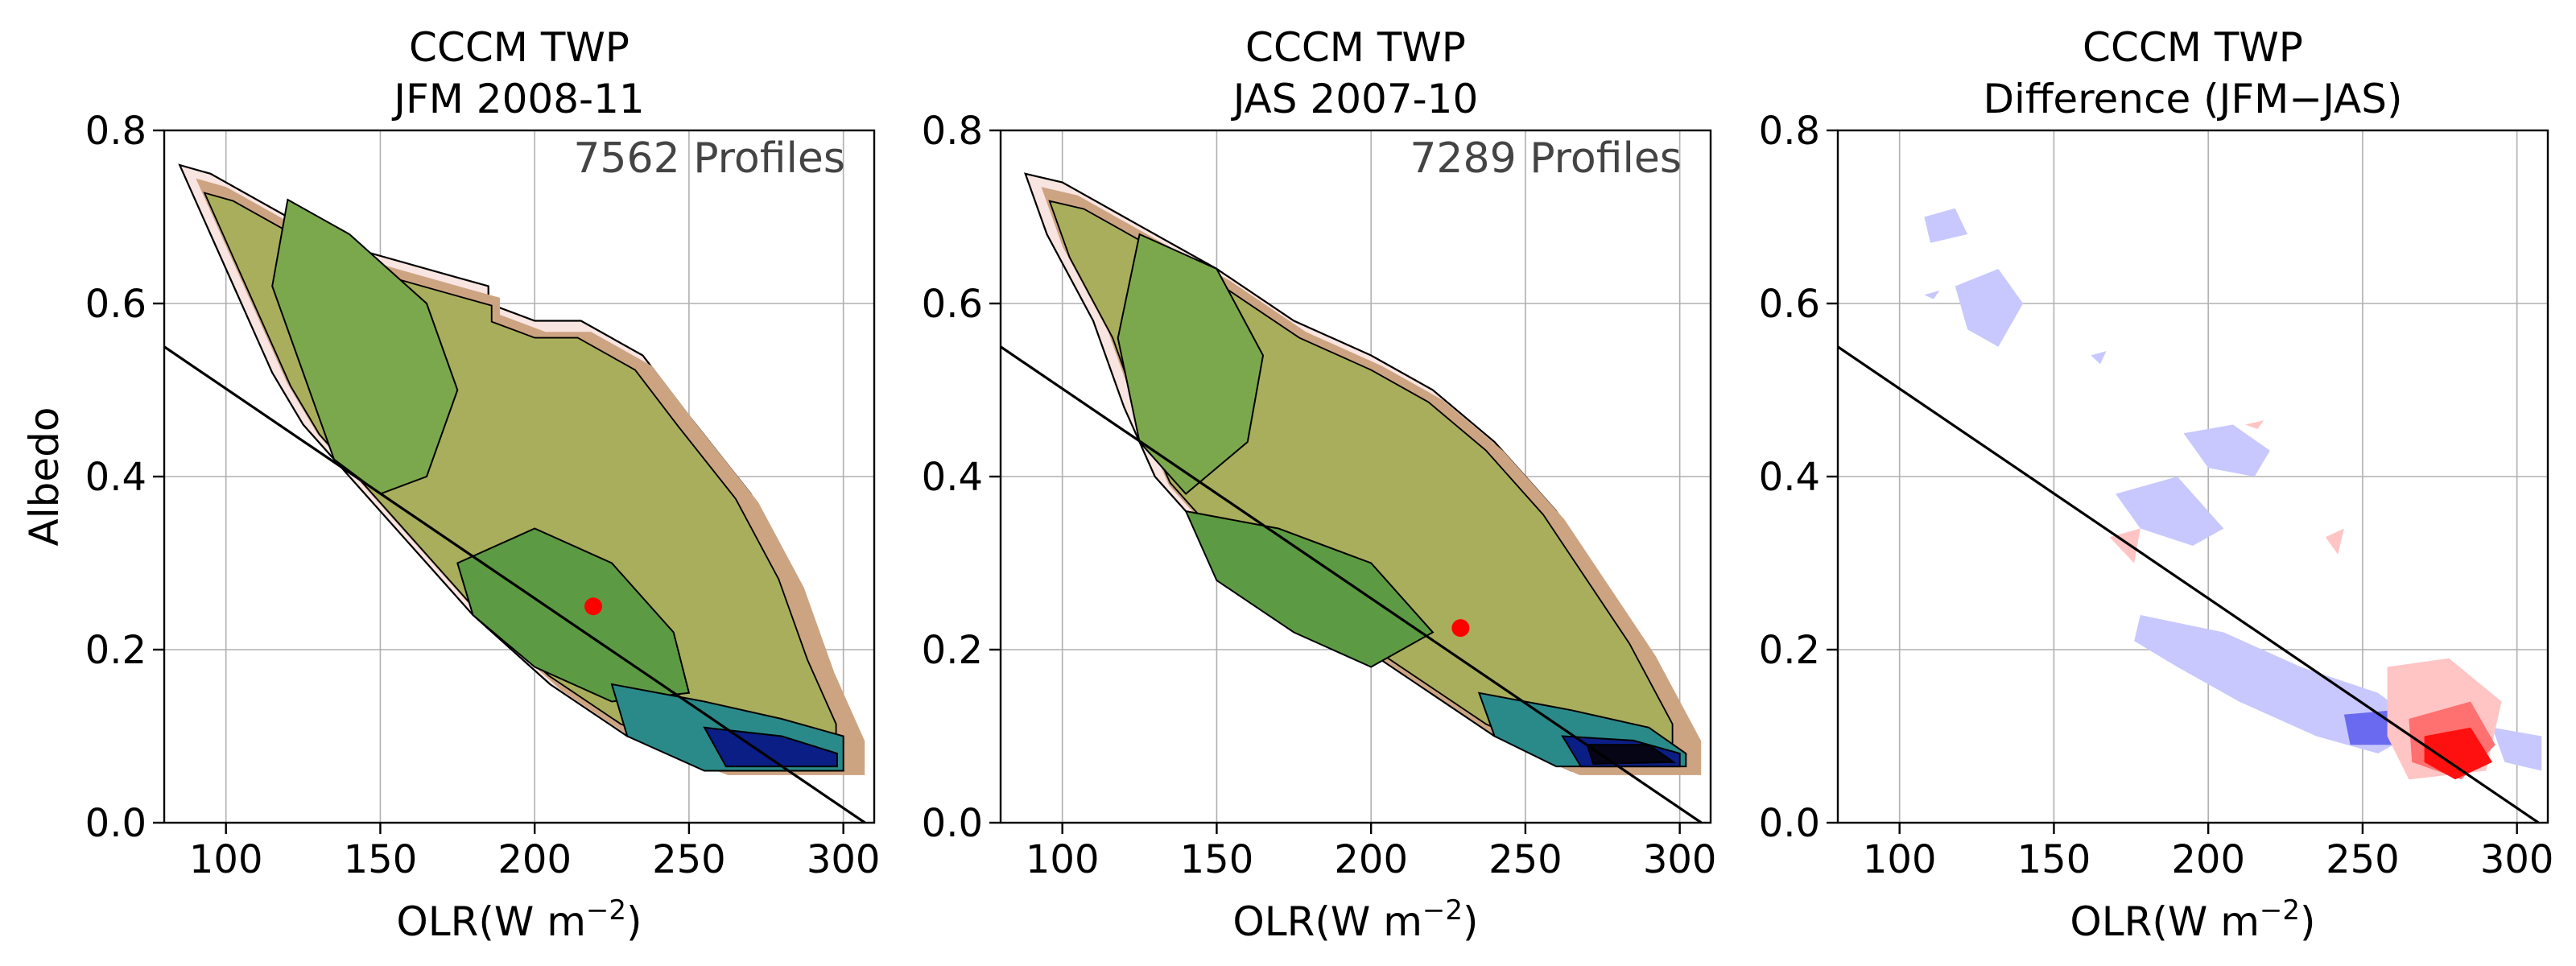 Image resolution: width=2576 pixels, height=966 pixels. I want to click on chart-title-line2: JFM 2008-11, so click(517, 99).